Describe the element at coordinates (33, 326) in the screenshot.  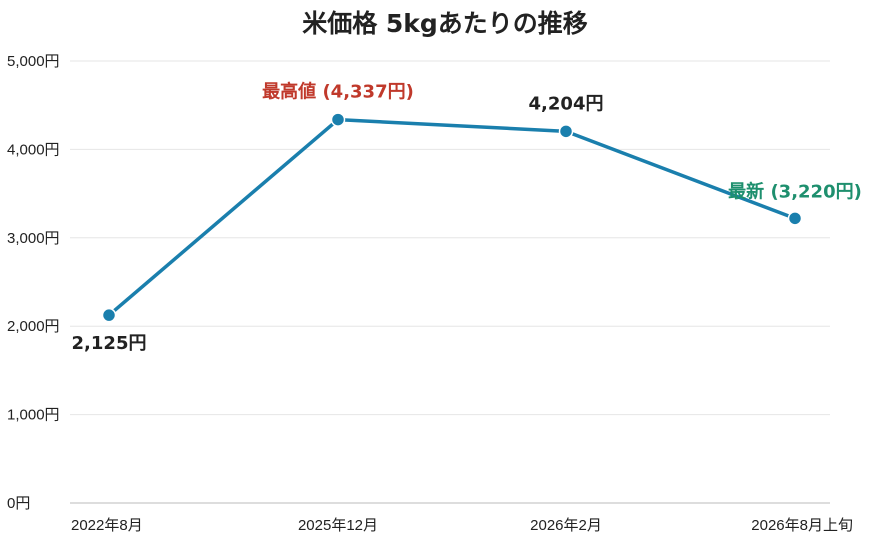
I see `y-tick-label: 2,000円` at that location.